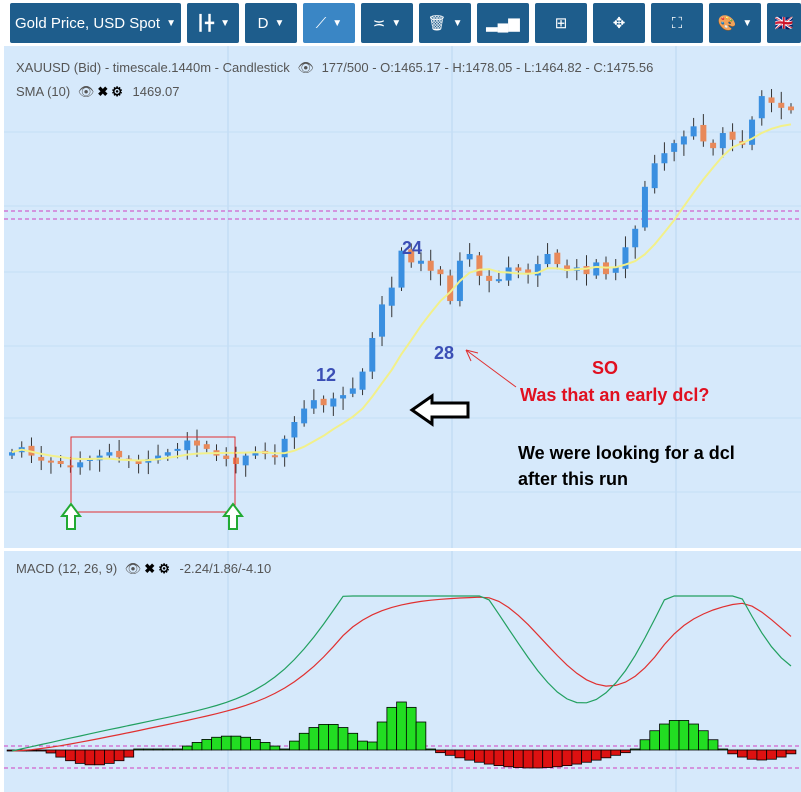 The height and width of the screenshot is (792, 801). What do you see at coordinates (491, 368) in the screenshot?
I see `pointer-arrow` at bounding box center [491, 368].